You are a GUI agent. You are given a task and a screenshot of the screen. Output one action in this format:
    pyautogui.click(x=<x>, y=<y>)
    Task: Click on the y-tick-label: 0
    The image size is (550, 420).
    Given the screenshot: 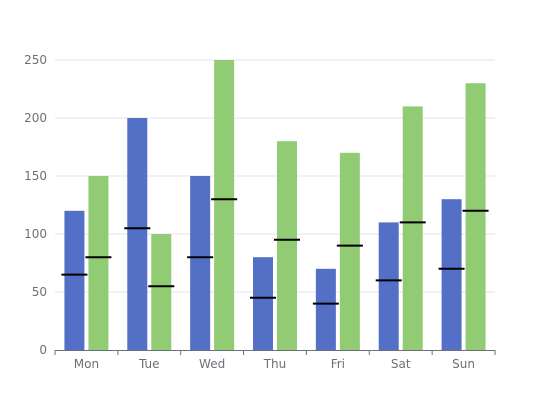 What is the action you would take?
    pyautogui.click(x=43, y=350)
    